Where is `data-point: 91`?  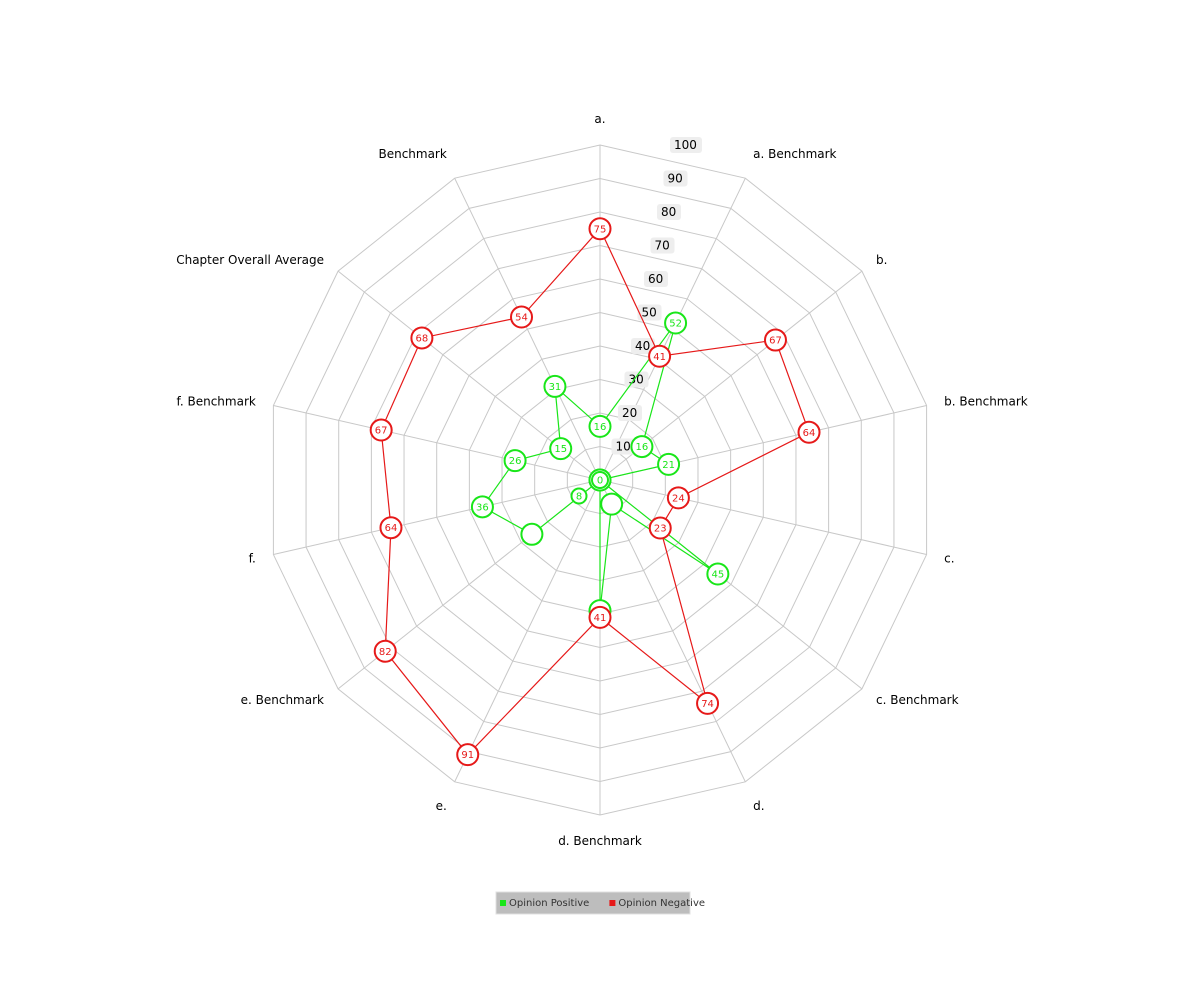 data-point: 91 is located at coordinates (468, 755).